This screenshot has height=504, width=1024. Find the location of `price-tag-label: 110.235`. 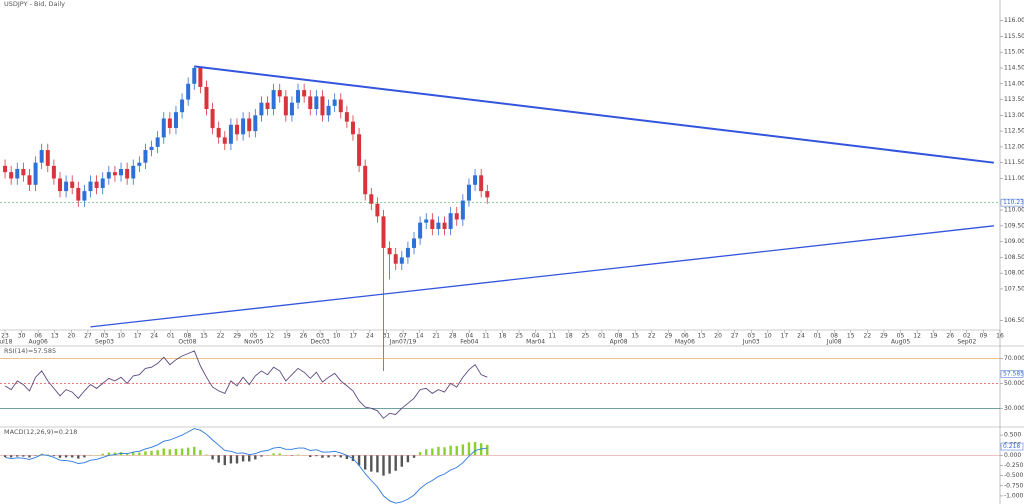

price-tag-label: 110.235 is located at coordinates (1013, 202).